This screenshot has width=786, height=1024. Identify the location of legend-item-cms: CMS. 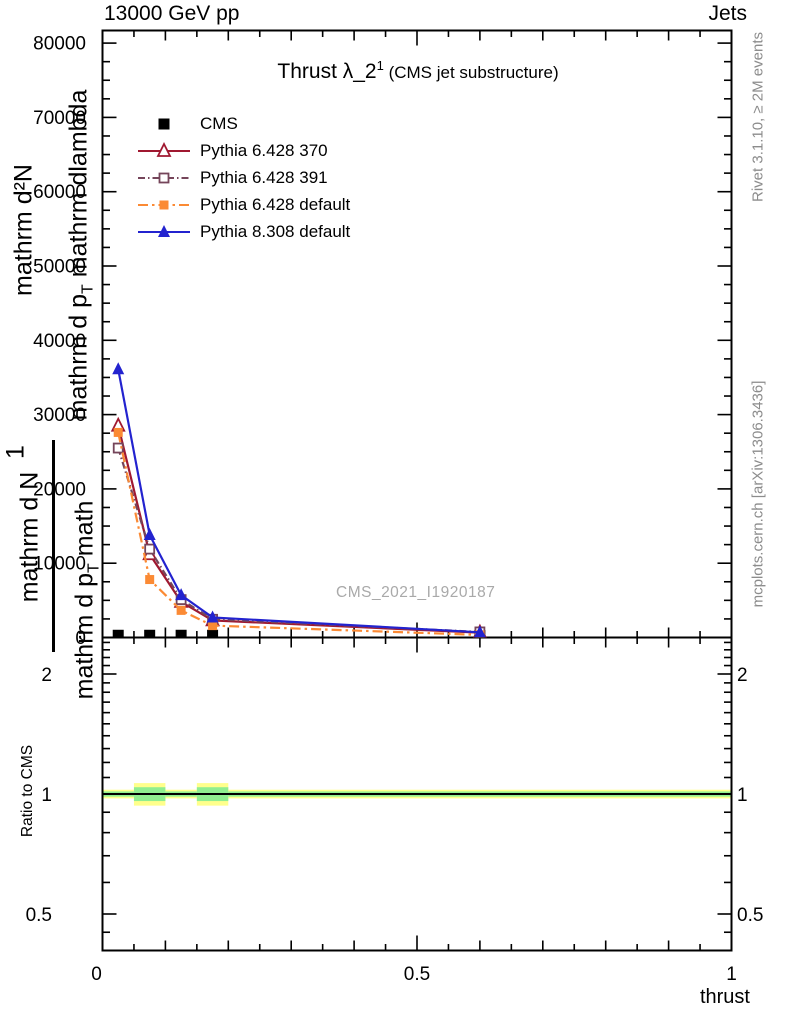
(243, 123).